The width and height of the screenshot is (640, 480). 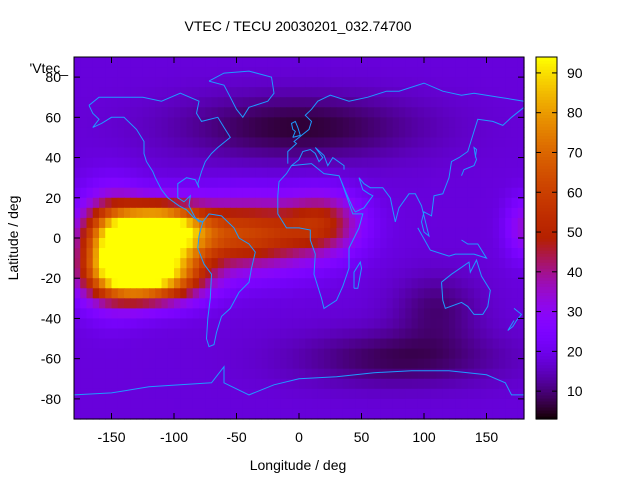 What do you see at coordinates (297, 26) in the screenshot?
I see `chart-title: VTEC / TECU 20030201_032.74700` at bounding box center [297, 26].